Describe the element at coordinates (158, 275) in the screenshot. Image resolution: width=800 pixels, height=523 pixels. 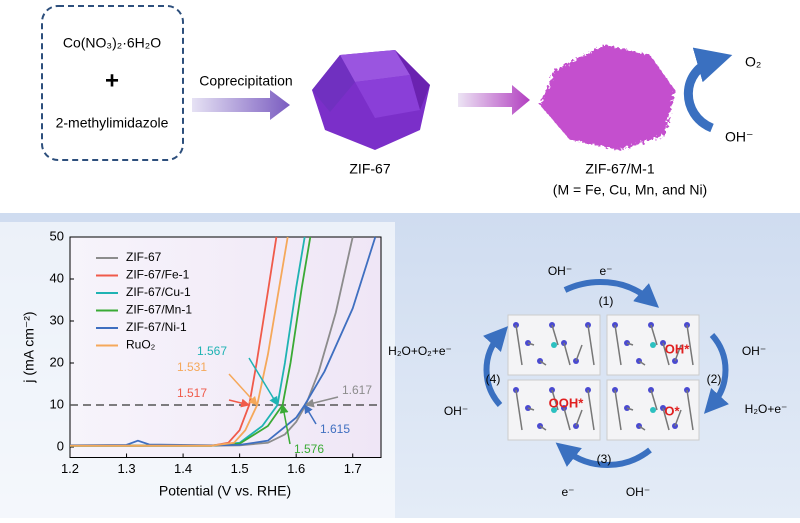
I see `legend-label: ZIF-67/Fe-1` at that location.